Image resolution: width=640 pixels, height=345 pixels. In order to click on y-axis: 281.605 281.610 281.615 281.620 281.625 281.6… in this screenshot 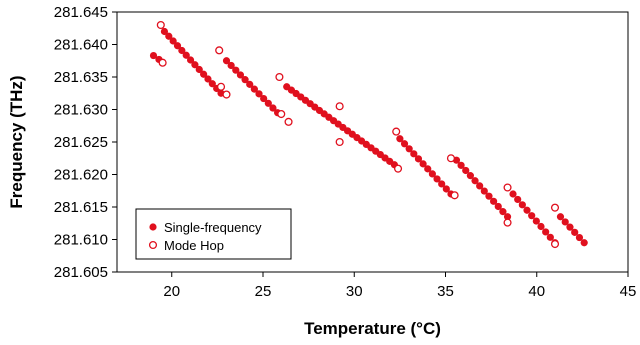, I will do `click(85, 142)`.